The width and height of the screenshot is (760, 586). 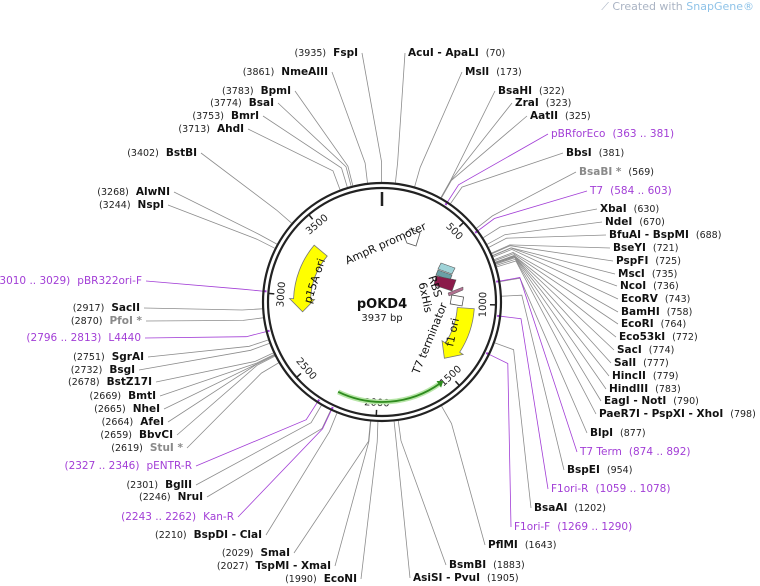 I want to click on site-position: (2210), so click(x=171, y=535).